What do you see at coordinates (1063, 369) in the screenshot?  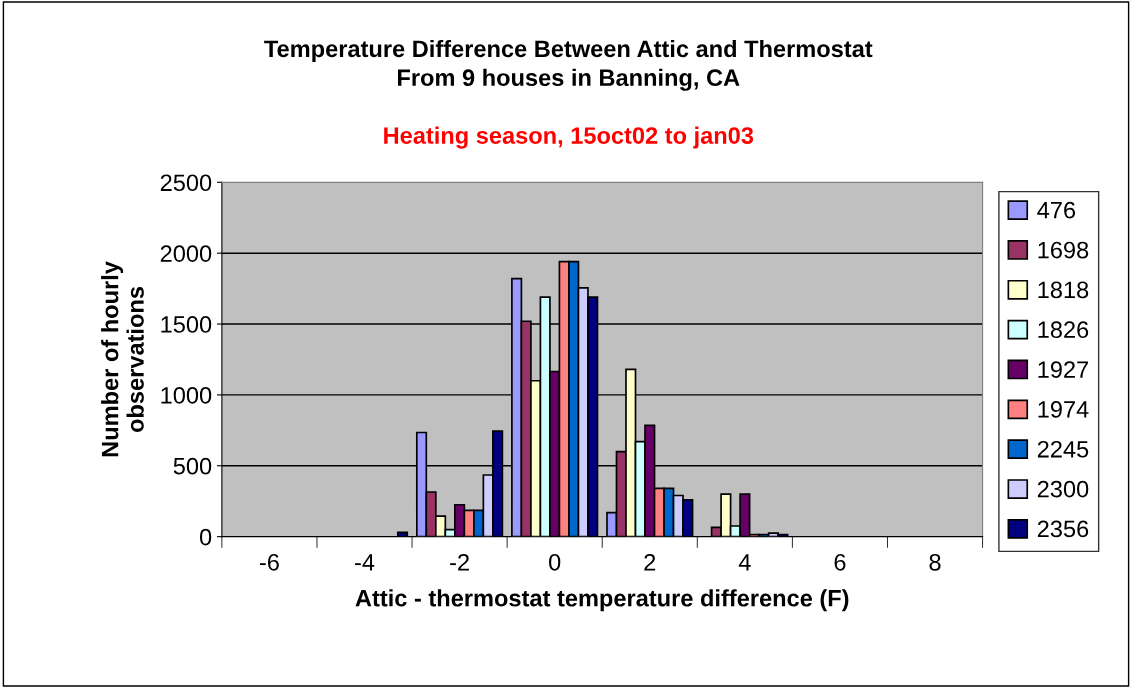 I see `legend-label: 1927` at bounding box center [1063, 369].